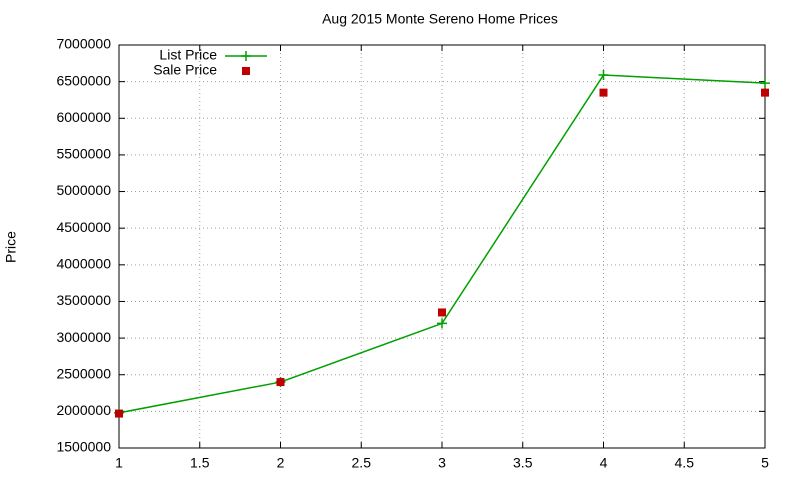 The width and height of the screenshot is (800, 480). I want to click on x-tick-label: 4, so click(604, 463).